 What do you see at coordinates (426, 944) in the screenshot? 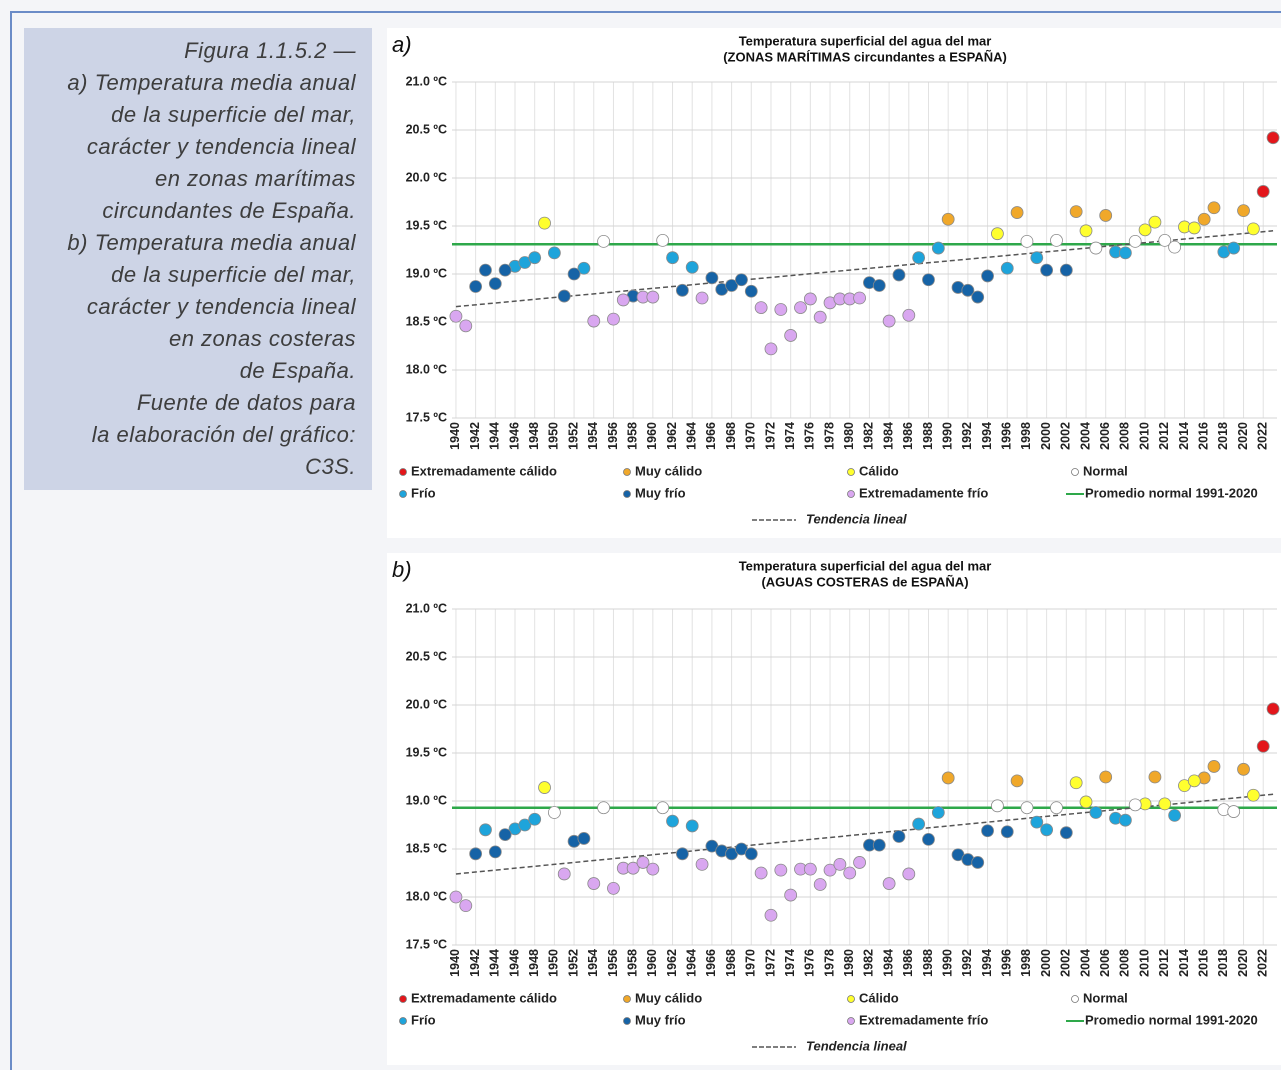
I see `y-tick-label: 17.5 ºC` at bounding box center [426, 944].